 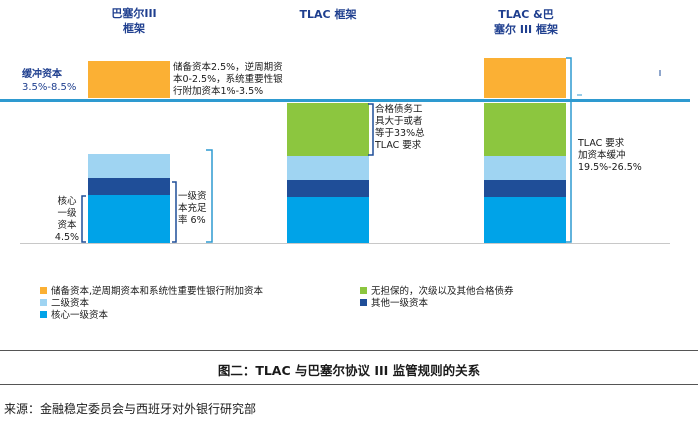 What do you see at coordinates (526, 29) in the screenshot?
I see `combined-title-line2: 塞尔 III 框架` at bounding box center [526, 29].